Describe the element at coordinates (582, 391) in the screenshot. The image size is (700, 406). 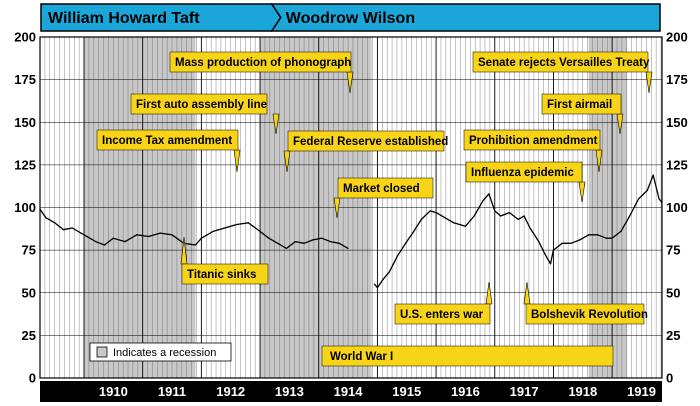
I see `x-tick-label: 1918` at that location.